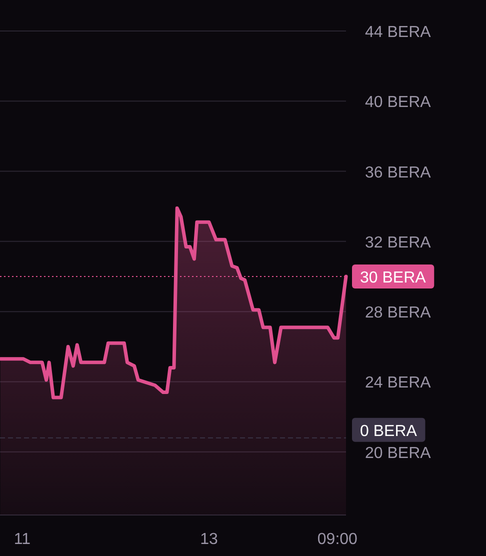 The image size is (486, 556). What do you see at coordinates (393, 278) in the screenshot?
I see `ref-line-label: 30 BERA` at bounding box center [393, 278].